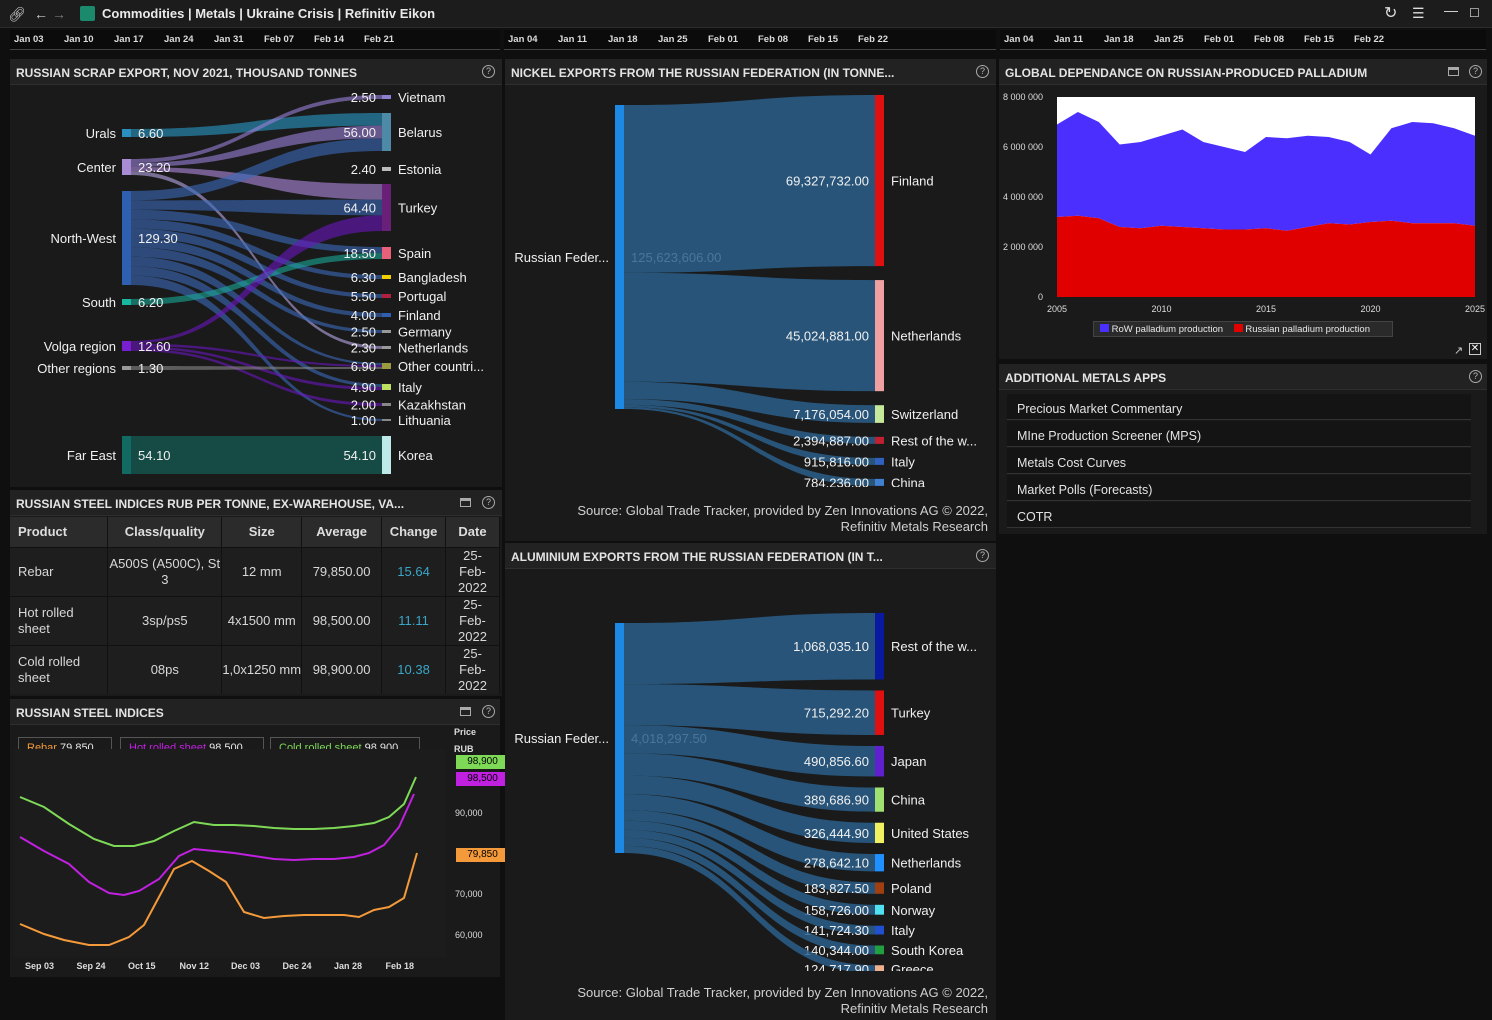 The image size is (1492, 1020). Describe the element at coordinates (1266, 171) in the screenshot. I see `row-area` at that location.